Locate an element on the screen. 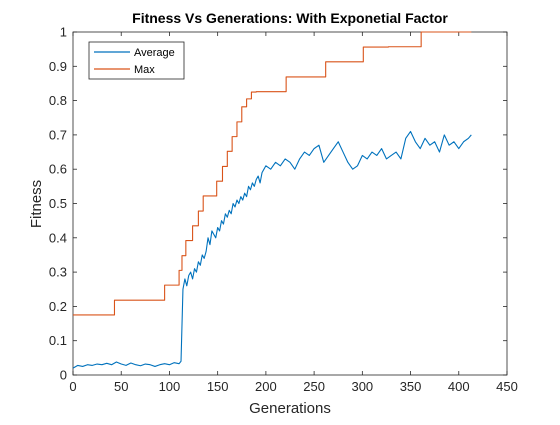 This screenshot has width=560, height=425. x-tick-label: 400 is located at coordinates (459, 386).